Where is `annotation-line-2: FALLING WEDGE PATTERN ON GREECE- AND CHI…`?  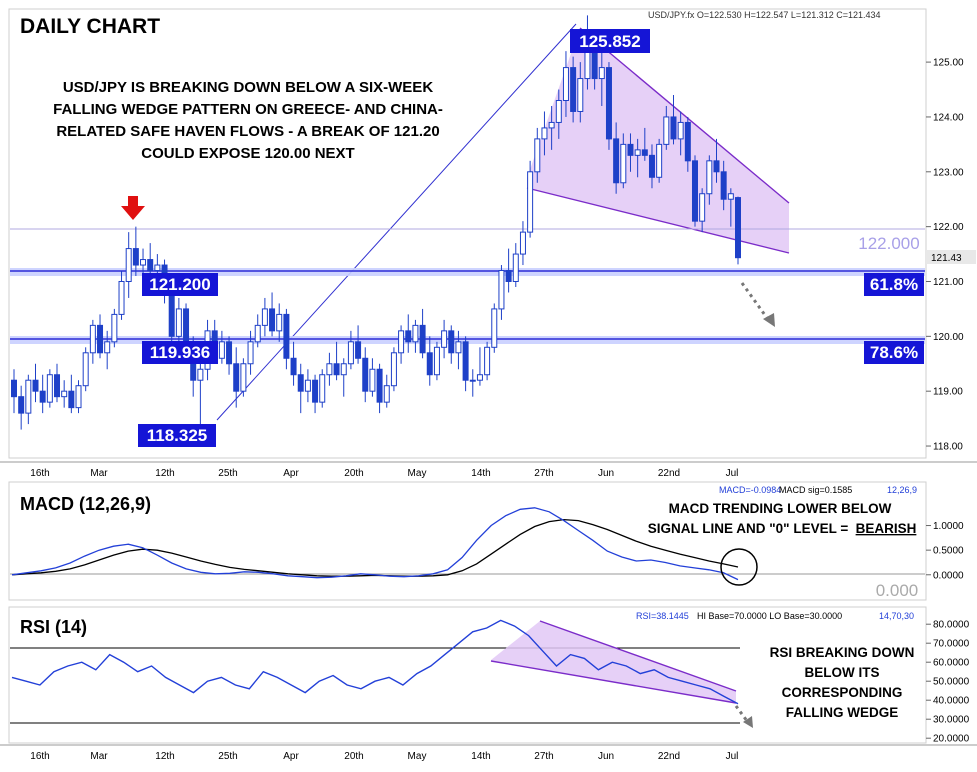
annotation-line-2: FALLING WEDGE PATTERN ON GREECE- AND CHI… is located at coordinates (248, 109).